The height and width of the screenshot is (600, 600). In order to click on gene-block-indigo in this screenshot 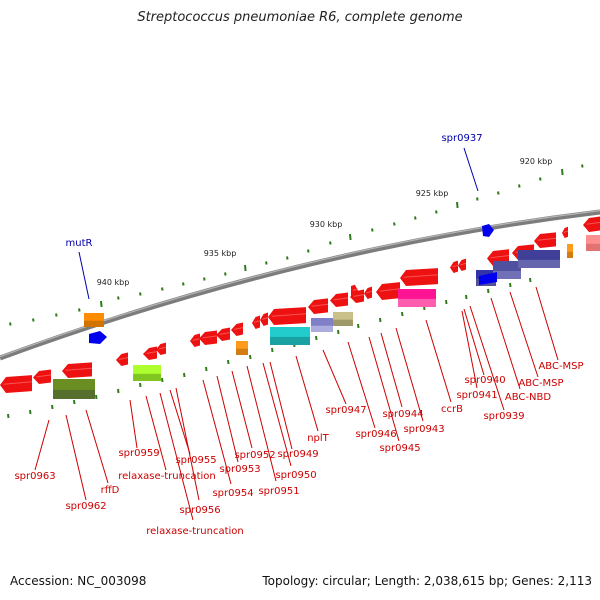, I will do `click(539, 259)`.